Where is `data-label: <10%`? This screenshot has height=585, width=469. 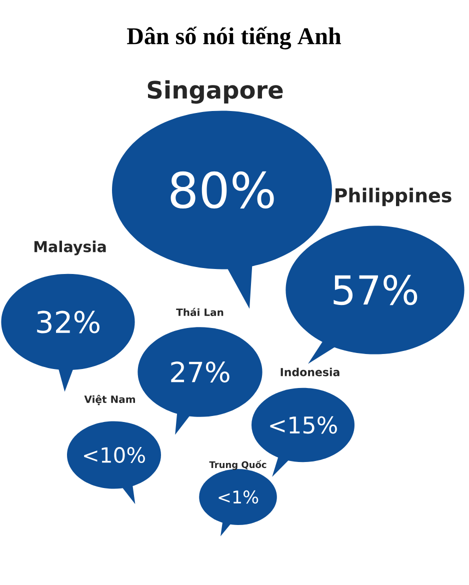
data-label: <10% is located at coordinates (114, 455).